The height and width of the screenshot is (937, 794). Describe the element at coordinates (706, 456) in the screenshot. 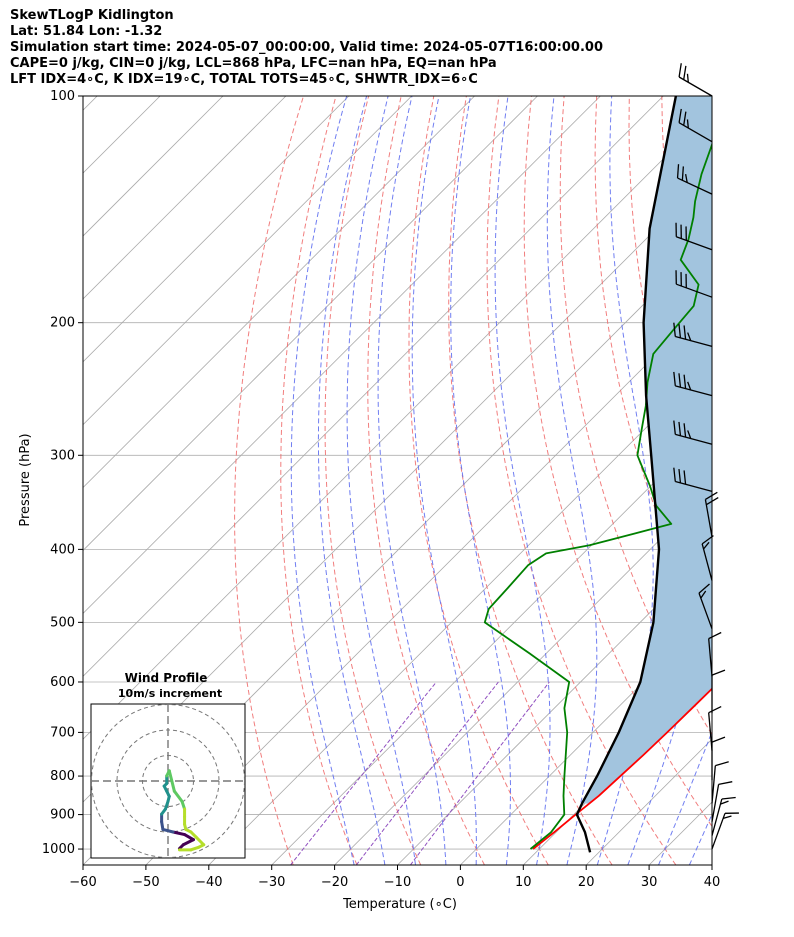

I see `wind-barbs` at that location.